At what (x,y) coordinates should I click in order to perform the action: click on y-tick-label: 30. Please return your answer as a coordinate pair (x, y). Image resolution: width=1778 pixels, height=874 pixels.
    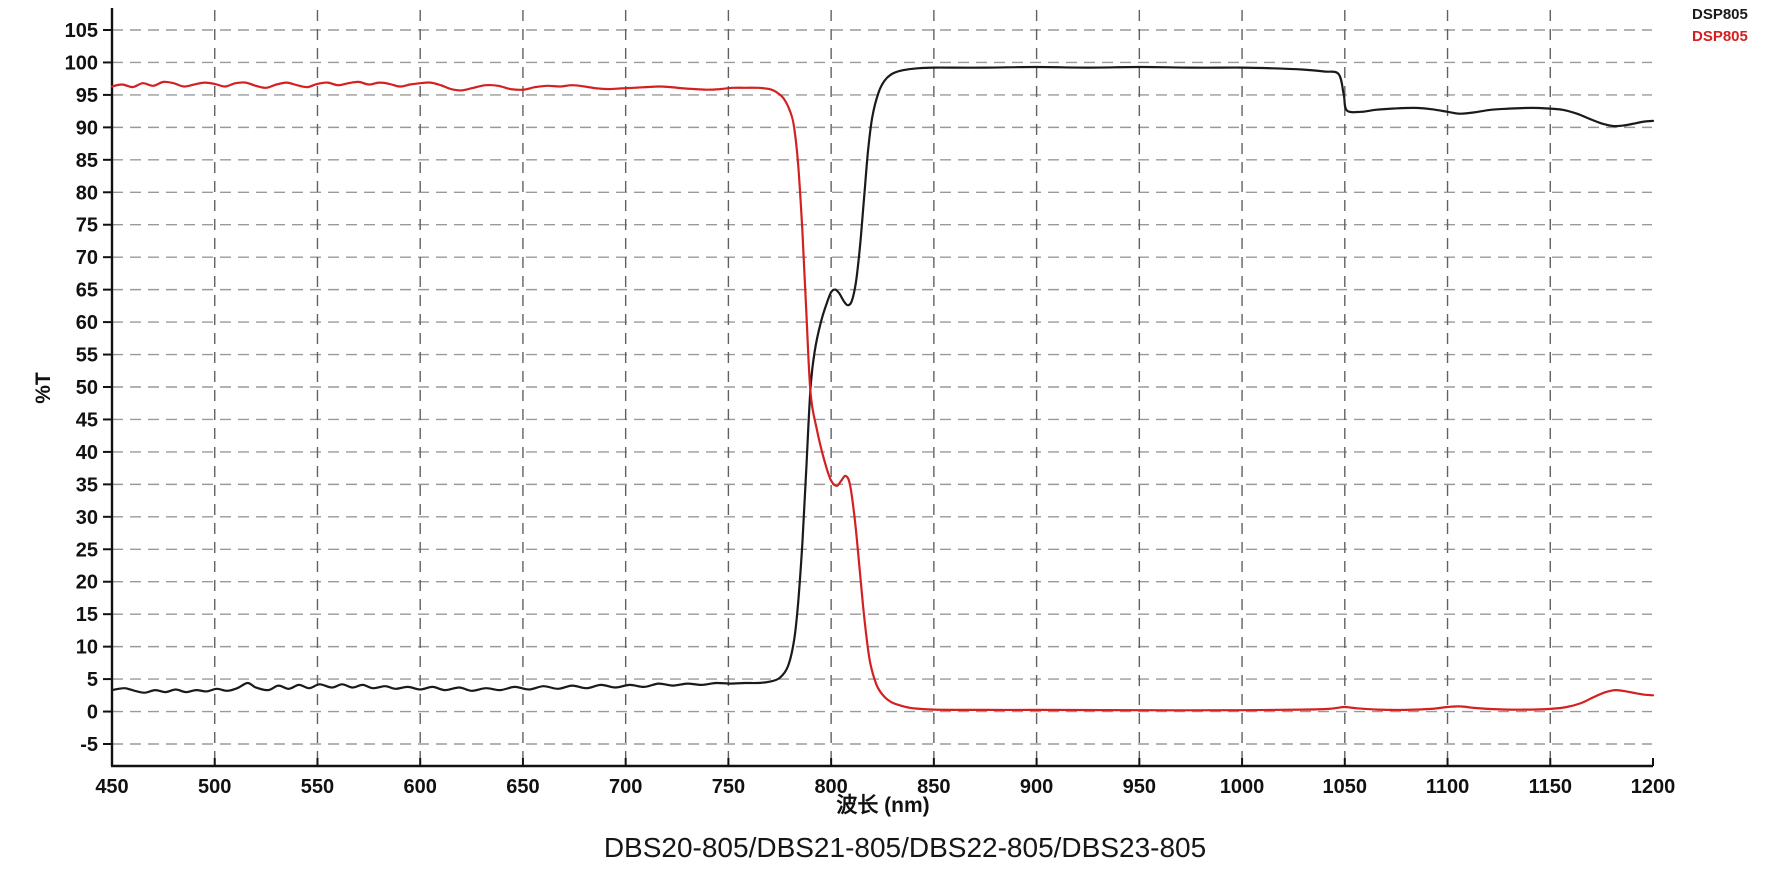
    Looking at the image, I should click on (87, 518).